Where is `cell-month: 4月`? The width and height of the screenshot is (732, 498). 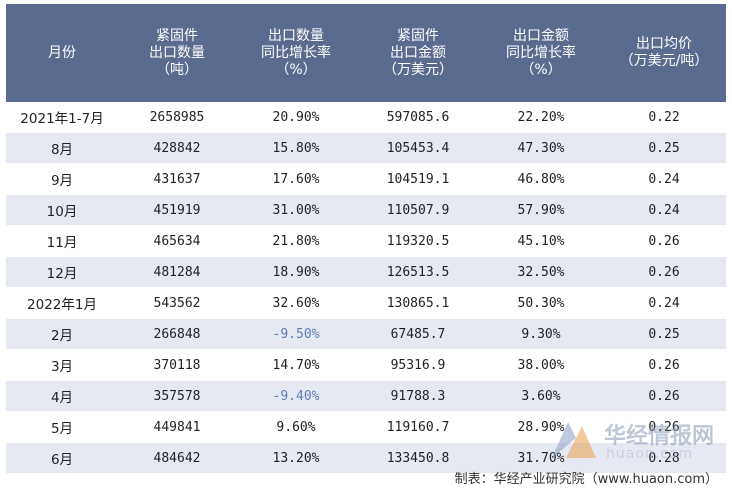 cell-month: 4月 is located at coordinates (62, 396).